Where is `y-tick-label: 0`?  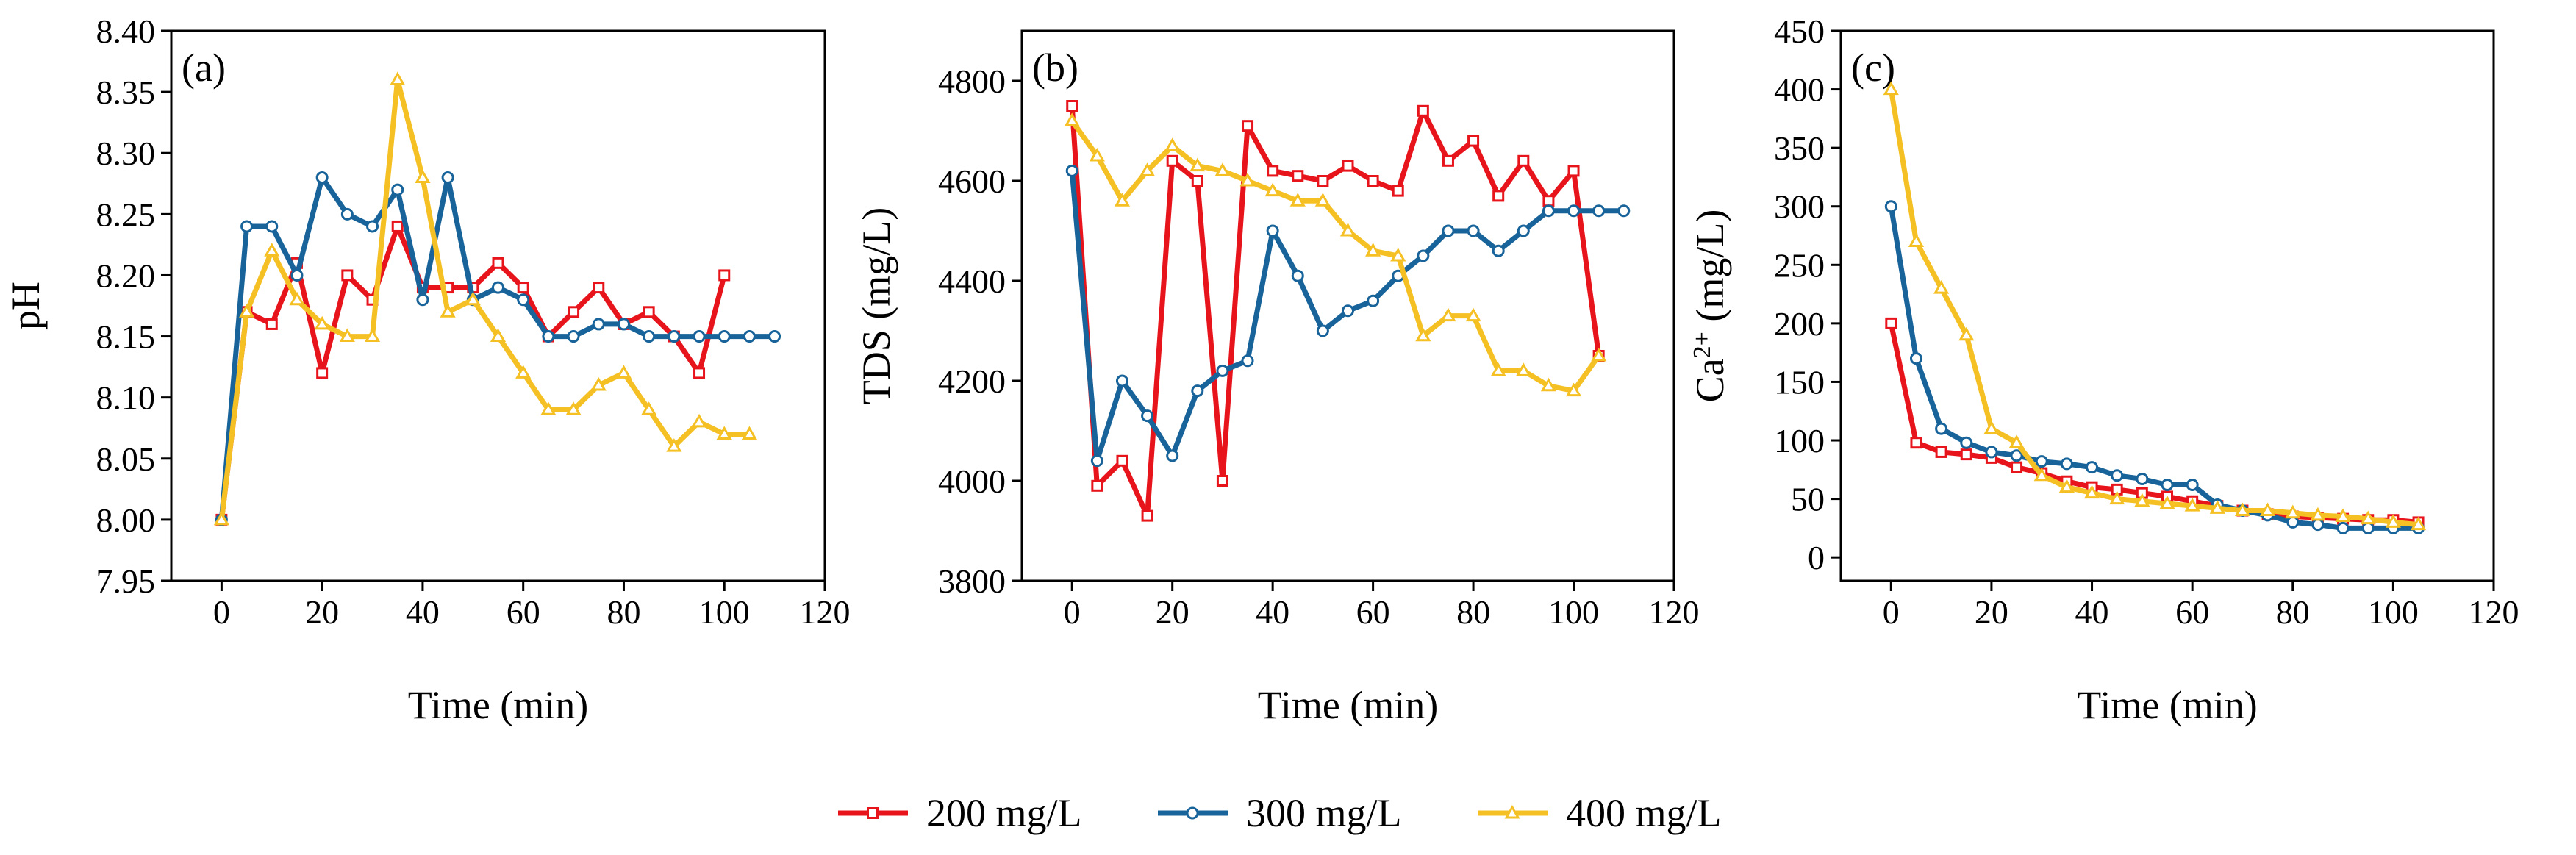 y-tick-label: 0 is located at coordinates (1816, 557).